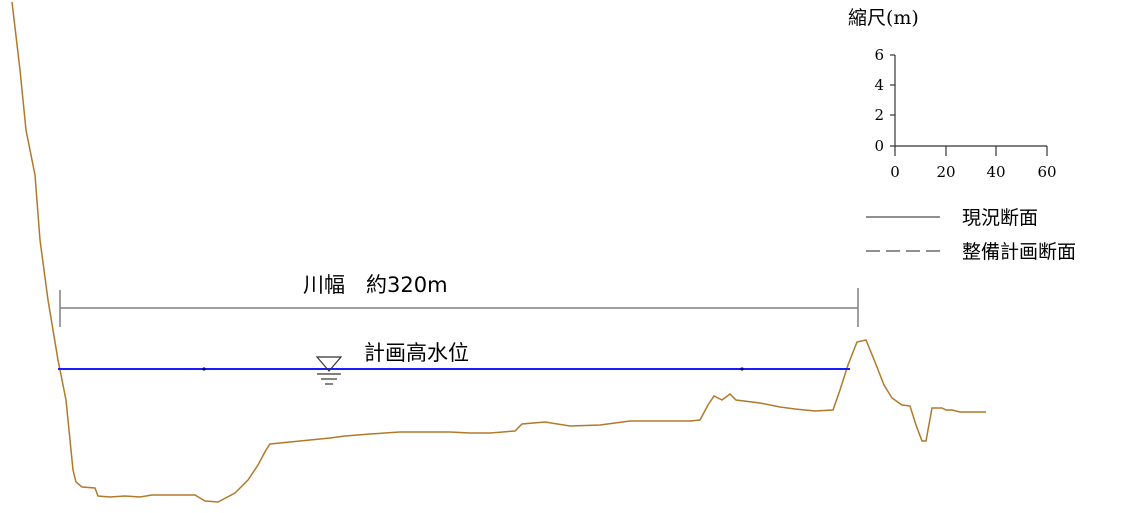 This screenshot has width=1128, height=513. What do you see at coordinates (879, 115) in the screenshot?
I see `scale-y-tick-label: 2` at bounding box center [879, 115].